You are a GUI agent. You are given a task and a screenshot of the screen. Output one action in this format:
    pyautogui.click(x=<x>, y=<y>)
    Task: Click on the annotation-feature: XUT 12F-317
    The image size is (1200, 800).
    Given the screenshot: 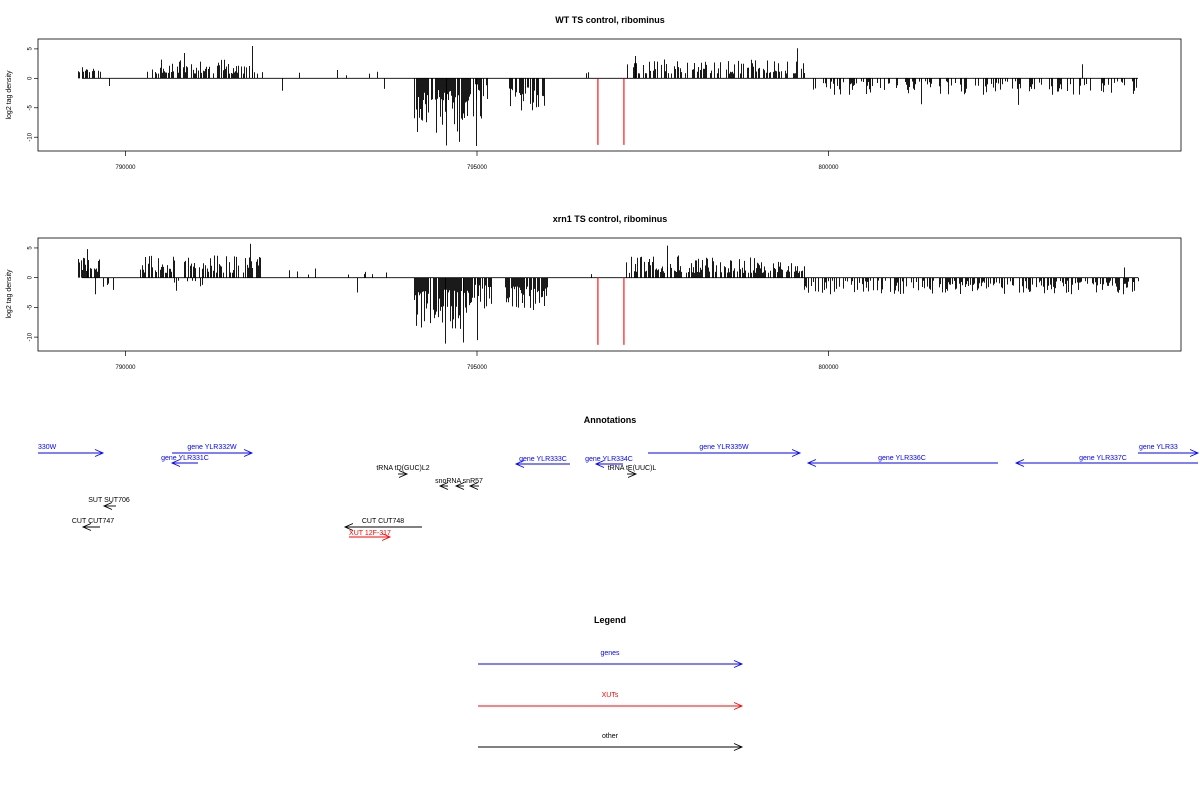 What is the action you would take?
    pyautogui.click(x=370, y=535)
    